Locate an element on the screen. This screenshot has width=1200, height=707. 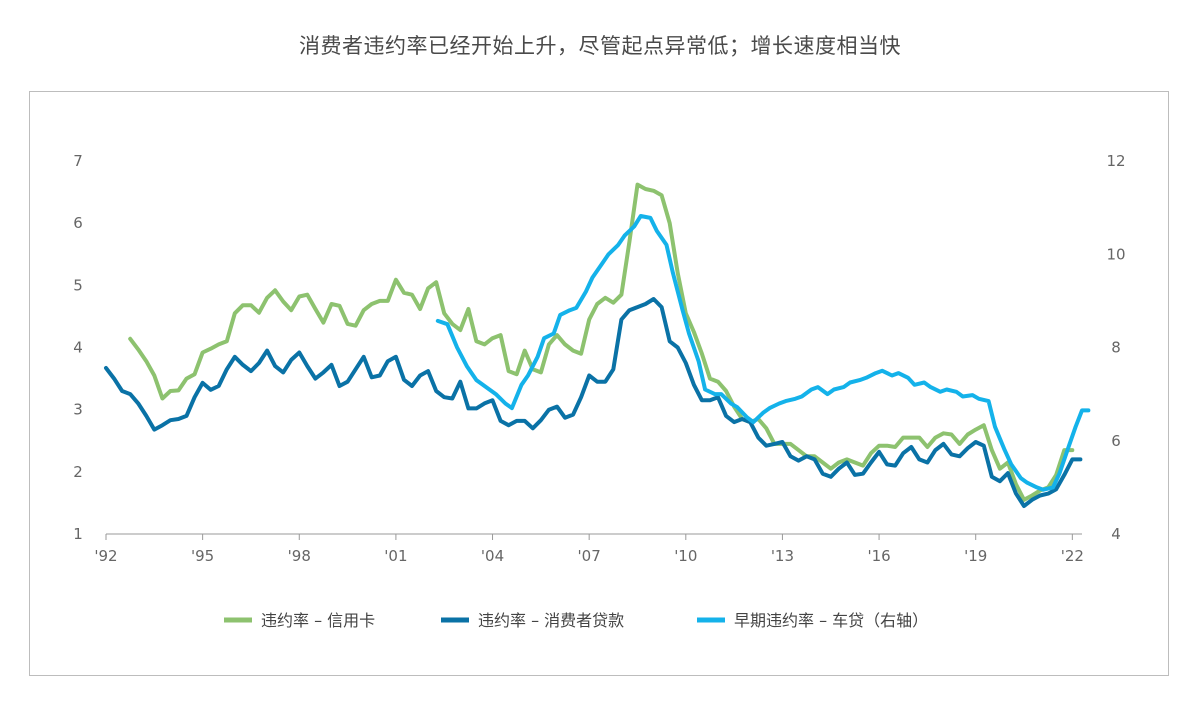
chart-title: 消费者违约率已经开始上升，尽管起点异常低；增长速度相当快 is located at coordinates (600, 46).